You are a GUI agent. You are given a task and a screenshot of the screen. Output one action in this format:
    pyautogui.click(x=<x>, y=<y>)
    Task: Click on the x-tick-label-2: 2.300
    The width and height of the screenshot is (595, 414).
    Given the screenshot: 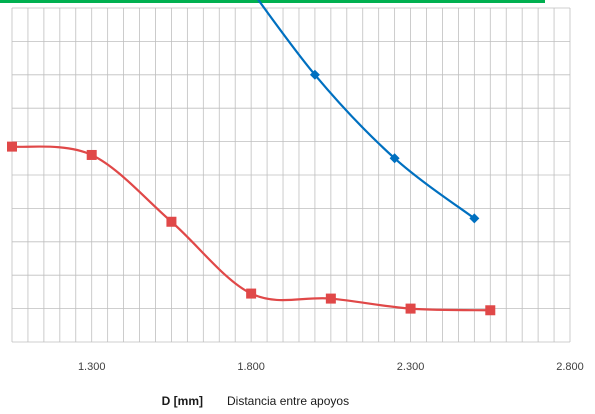 What is the action you would take?
    pyautogui.click(x=411, y=367)
    